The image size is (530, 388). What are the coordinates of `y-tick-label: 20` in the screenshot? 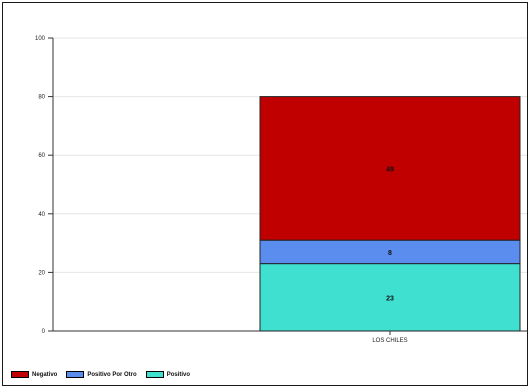 It's located at (41, 273).